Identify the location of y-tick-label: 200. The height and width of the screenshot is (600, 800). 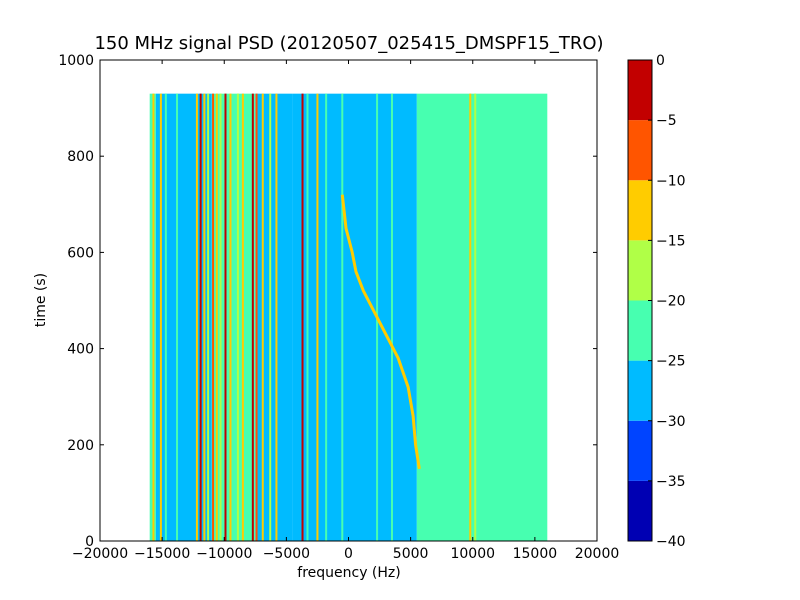
(80, 446).